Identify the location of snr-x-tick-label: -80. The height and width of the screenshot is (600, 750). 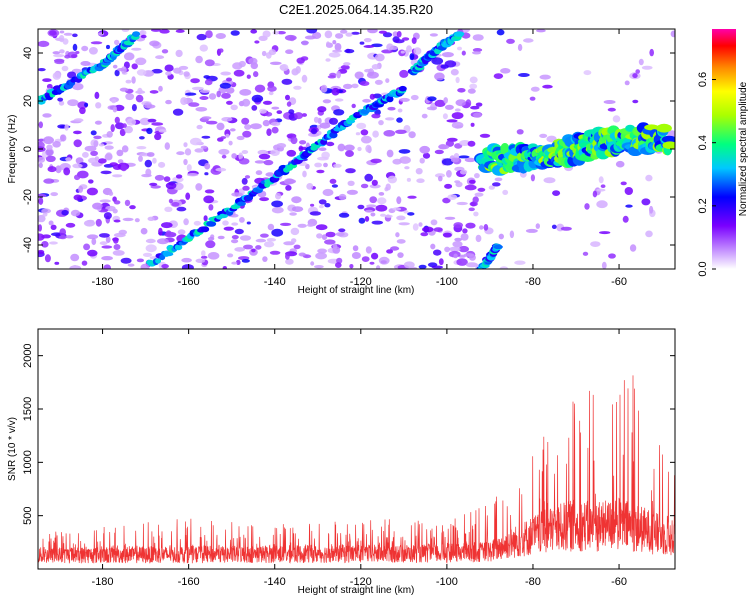
(533, 582).